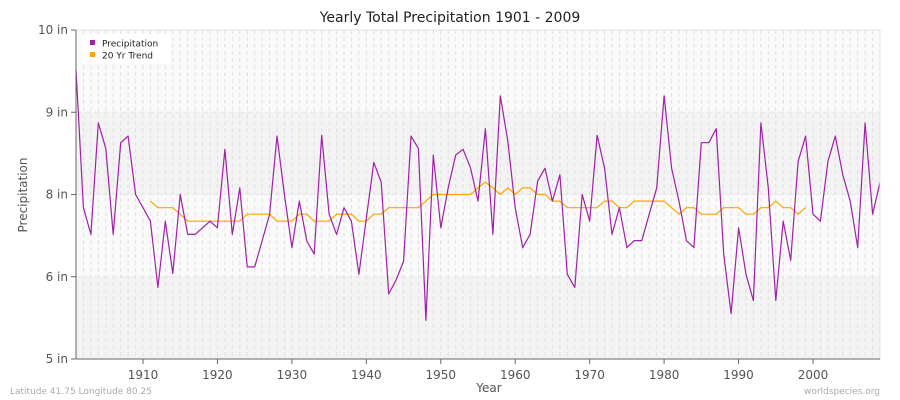  What do you see at coordinates (738, 375) in the screenshot?
I see `x-tick-label: 1990` at bounding box center [738, 375].